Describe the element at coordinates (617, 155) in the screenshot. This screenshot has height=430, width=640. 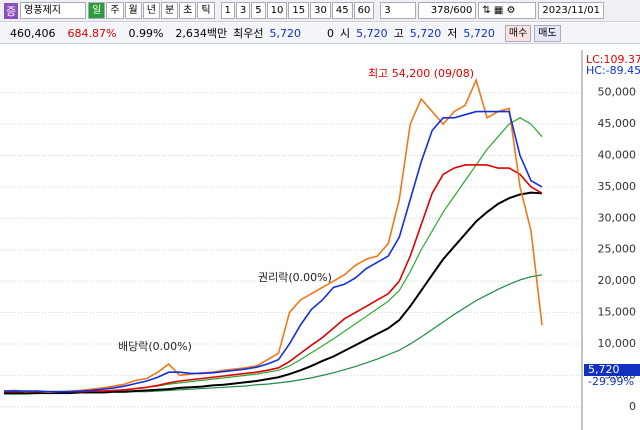
I see `y-tick-label: 40,000` at that location.